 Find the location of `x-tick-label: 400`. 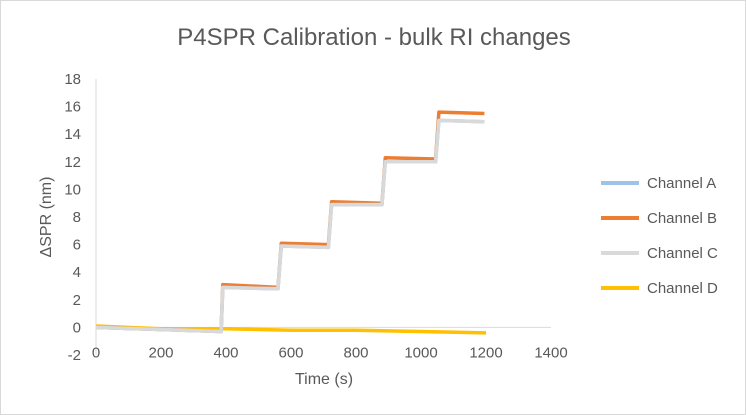

x-tick-label: 400 is located at coordinates (225, 352).